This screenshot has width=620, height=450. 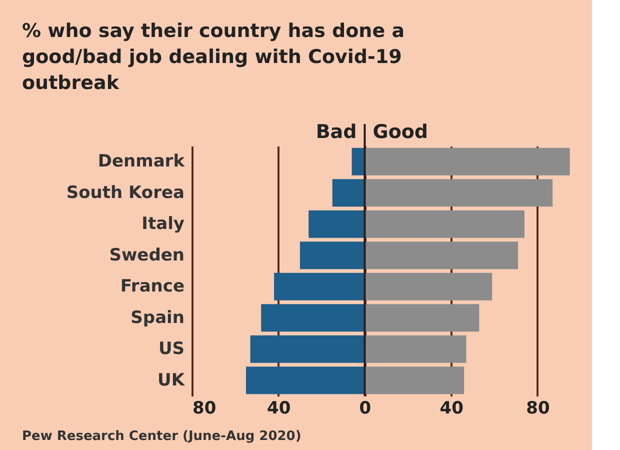 I want to click on x-tick-label: 0, so click(x=365, y=408).